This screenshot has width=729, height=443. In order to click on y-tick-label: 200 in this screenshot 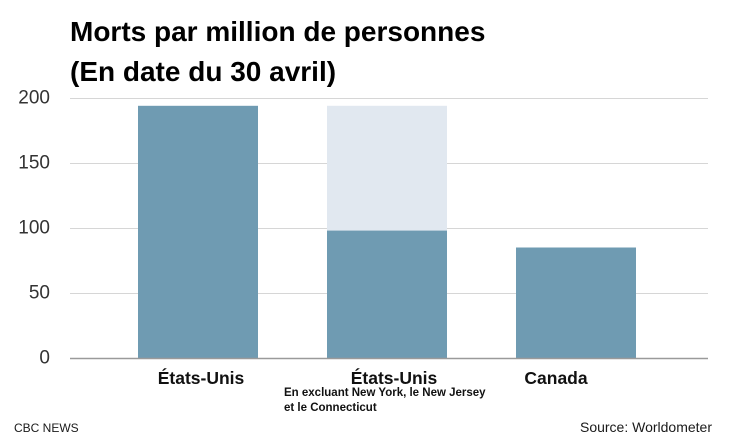, I will do `click(34, 98)`.